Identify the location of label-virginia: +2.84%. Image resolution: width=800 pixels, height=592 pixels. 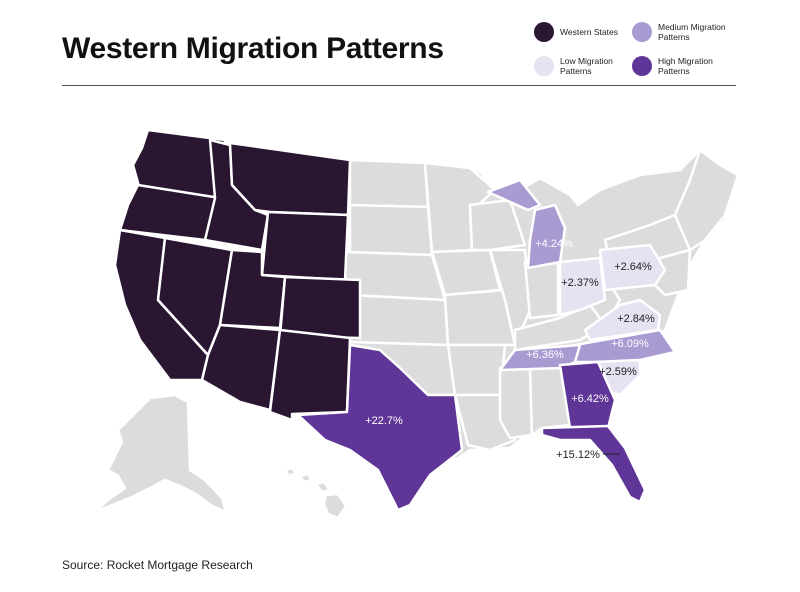
(636, 319).